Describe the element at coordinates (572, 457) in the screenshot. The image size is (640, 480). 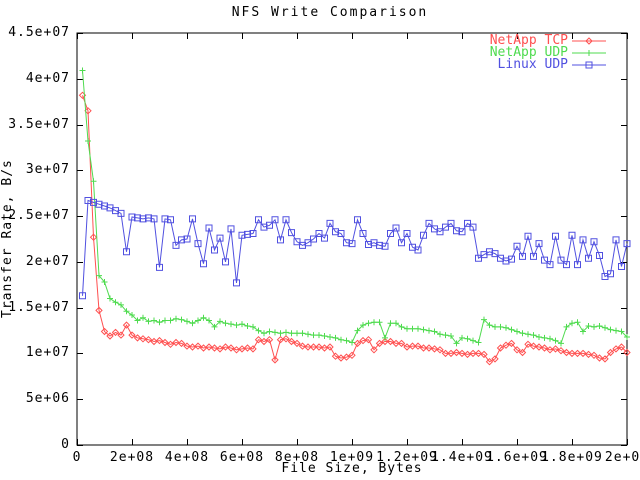
I see `x-tick-label-9: 1.8e+09` at that location.